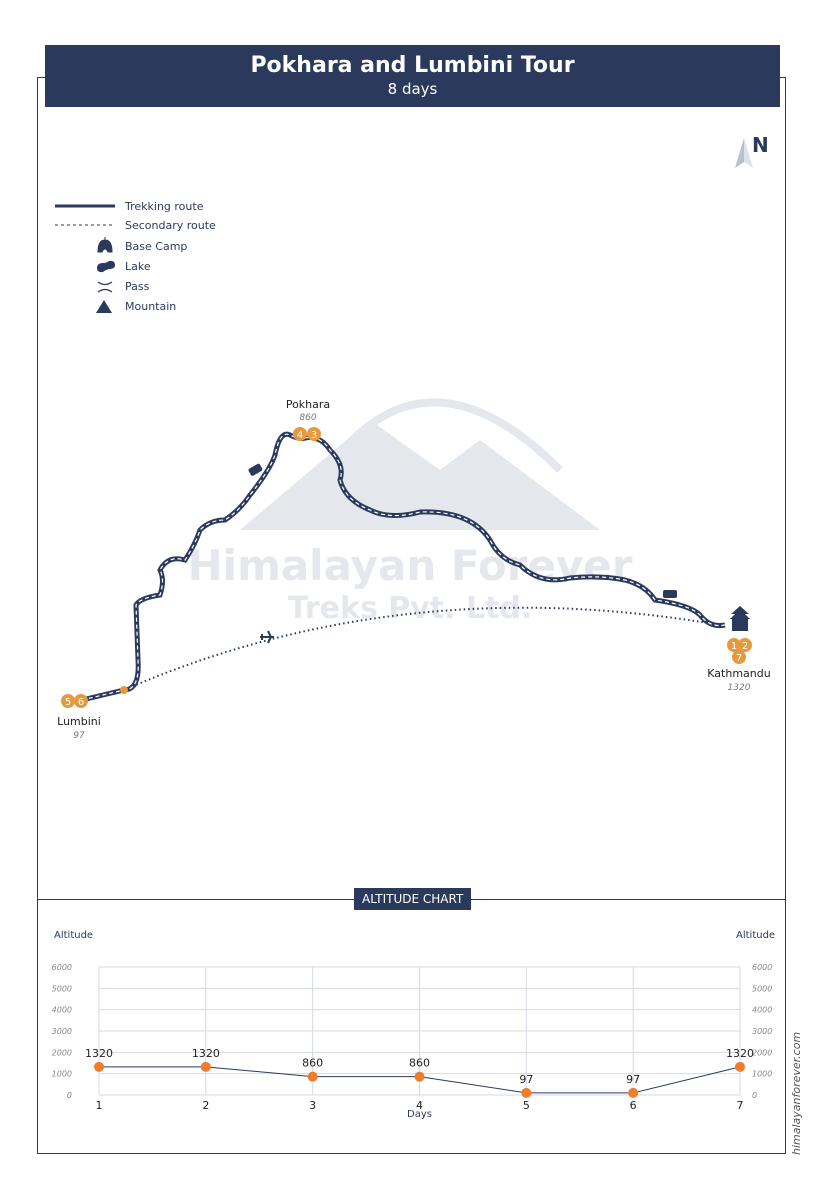 This screenshot has width=840, height=1200. Describe the element at coordinates (419, 1114) in the screenshot. I see `x-axis-label: Days` at that location.